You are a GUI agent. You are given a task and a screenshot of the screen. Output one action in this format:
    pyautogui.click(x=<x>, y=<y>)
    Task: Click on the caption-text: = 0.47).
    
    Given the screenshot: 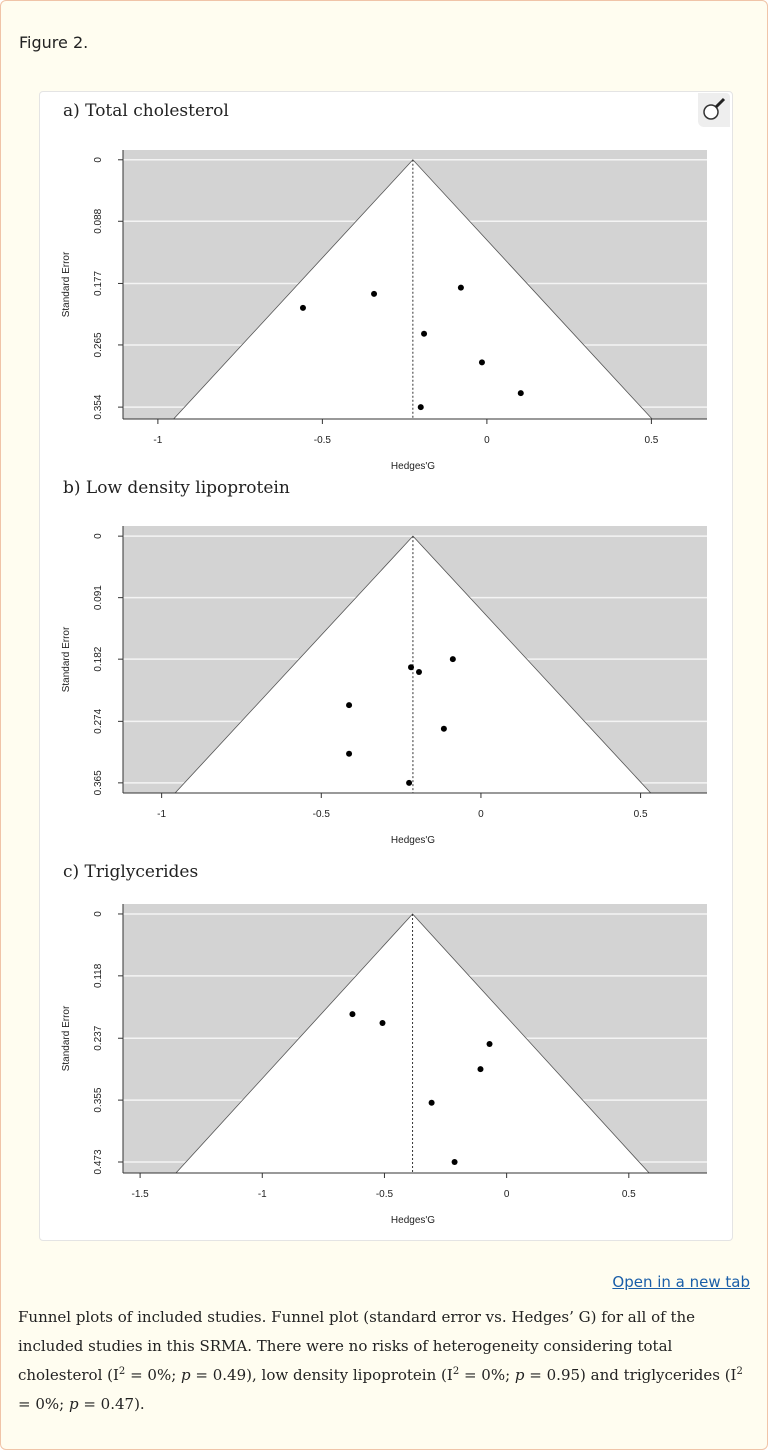 What is the action you would take?
    pyautogui.click(x=111, y=1404)
    